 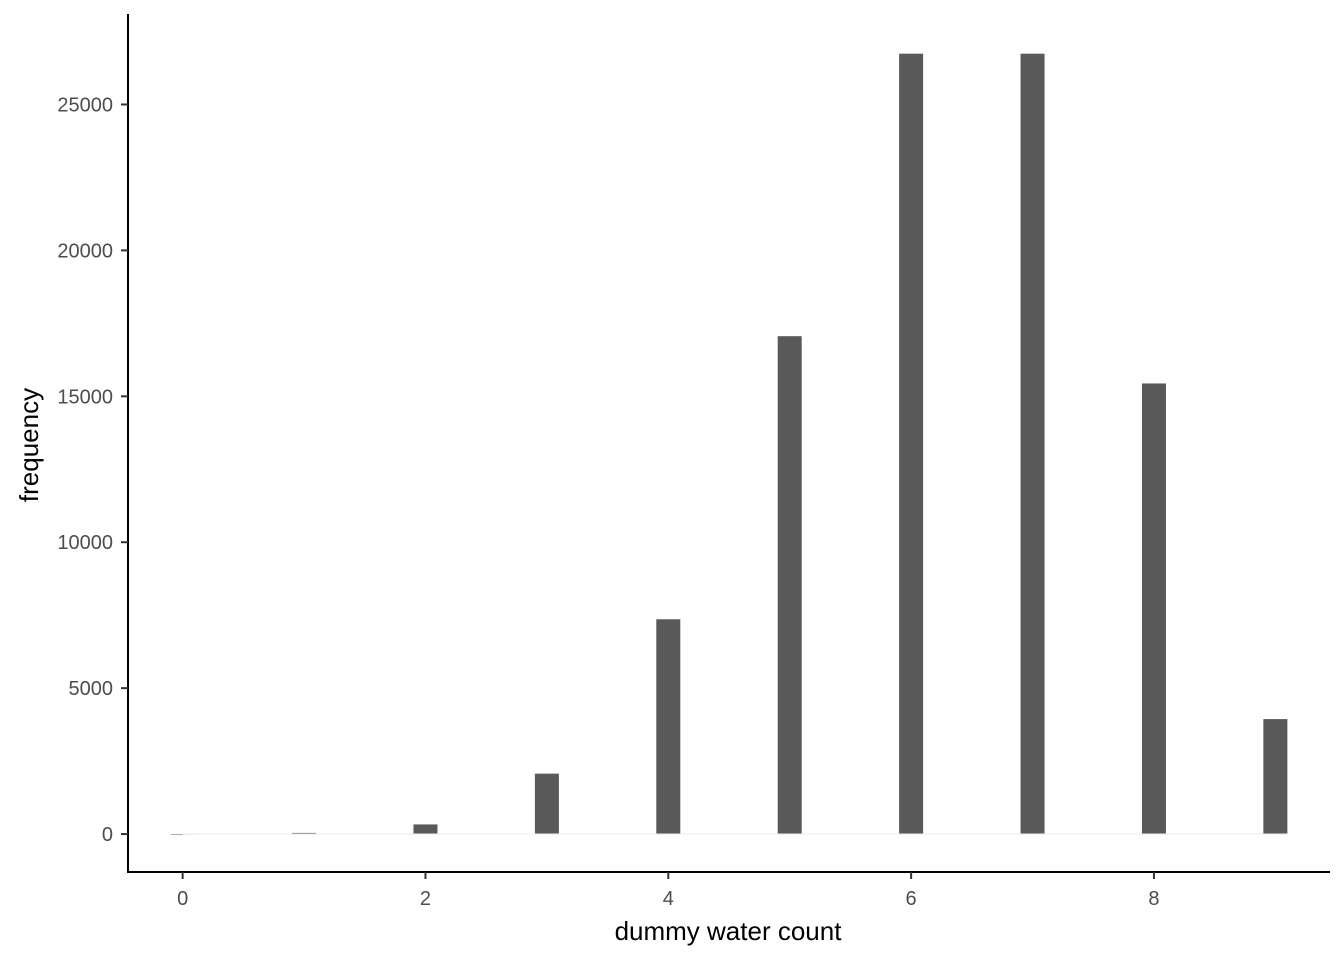 I want to click on x-tick-label: 0, so click(x=182, y=899).